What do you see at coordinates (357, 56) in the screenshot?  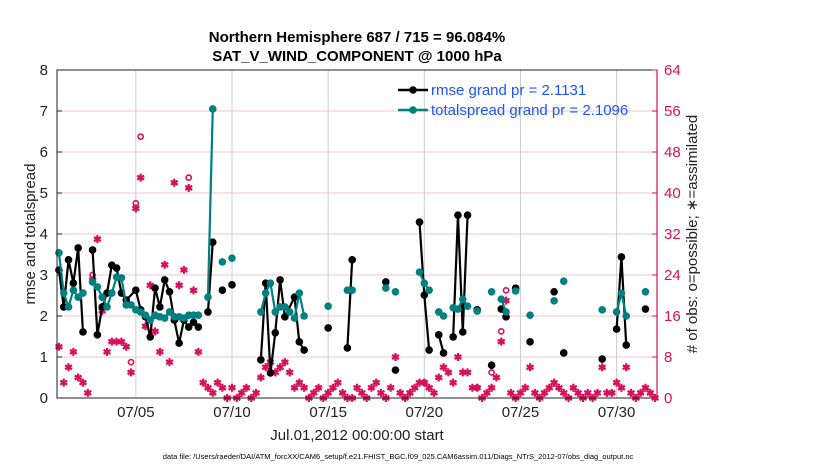 I see `chart-title-line-2: SAT_V_WIND_COMPONENT @ 1000 hPa` at bounding box center [357, 56].